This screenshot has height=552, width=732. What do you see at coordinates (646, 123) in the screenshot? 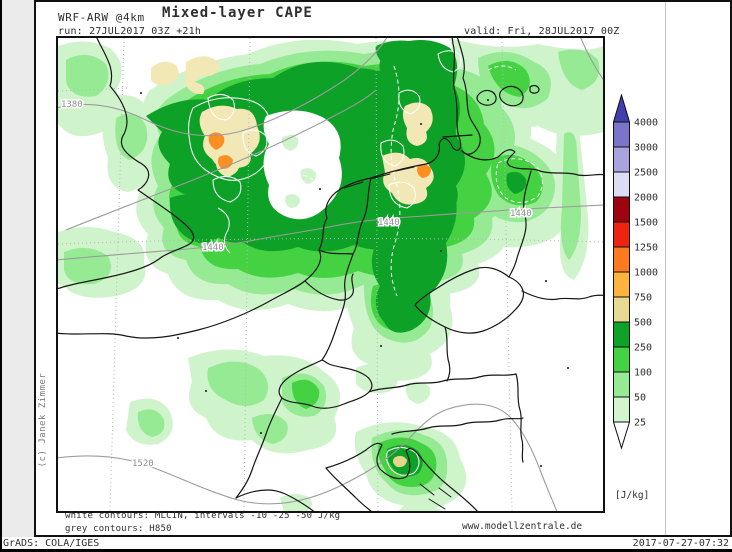
I see `svg-text: 4000` at bounding box center [646, 123].